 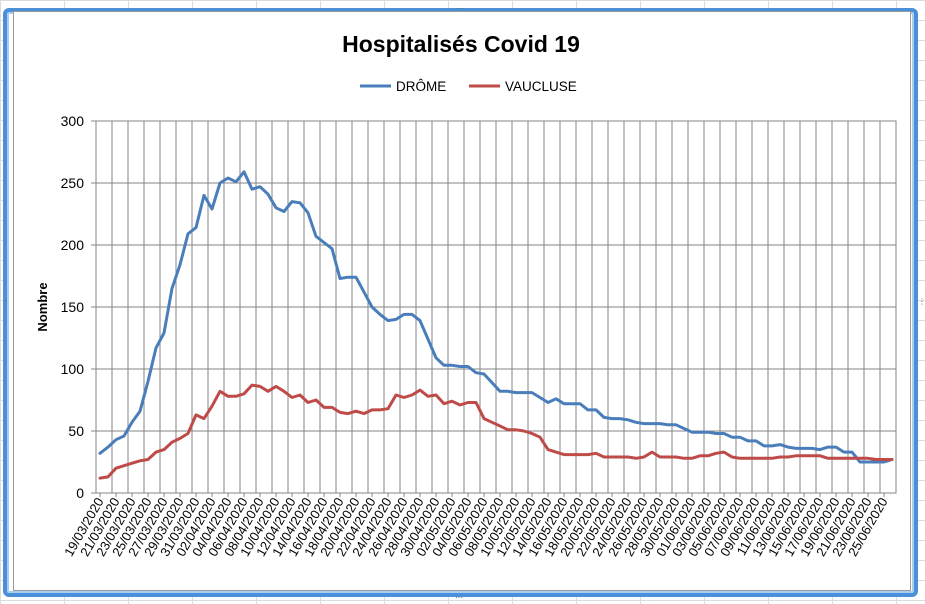 What do you see at coordinates (73, 183) in the screenshot?
I see `y-tick-label: 250` at bounding box center [73, 183].